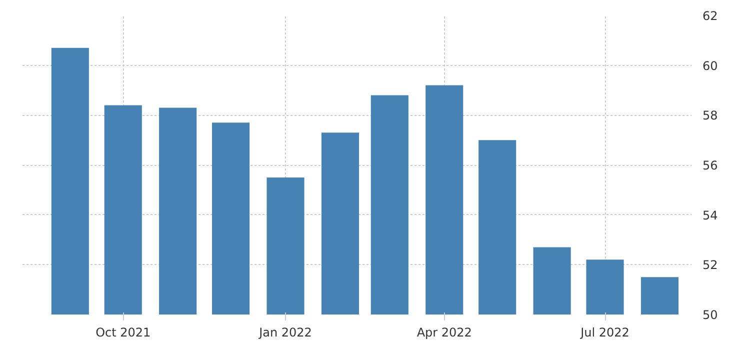 This screenshot has width=731, height=349. What do you see at coordinates (710, 315) in the screenshot?
I see `y-tick-label: 50` at bounding box center [710, 315].